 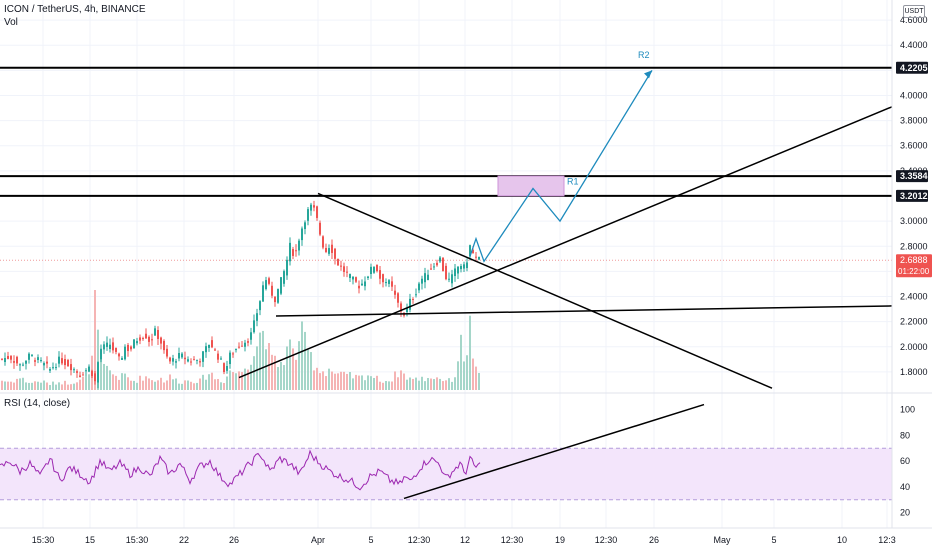 What do you see at coordinates (914, 176) in the screenshot?
I see `level-badge-label: 3.3584` at bounding box center [914, 176].